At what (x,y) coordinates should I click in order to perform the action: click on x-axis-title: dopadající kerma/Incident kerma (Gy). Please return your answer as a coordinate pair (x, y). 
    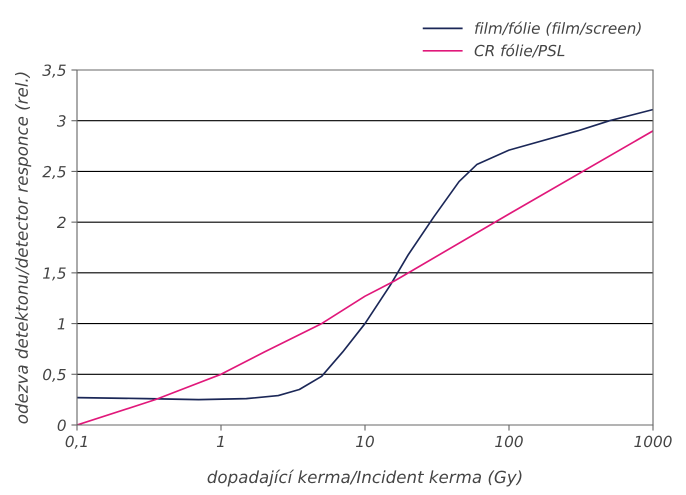
    Looking at the image, I should click on (365, 478).